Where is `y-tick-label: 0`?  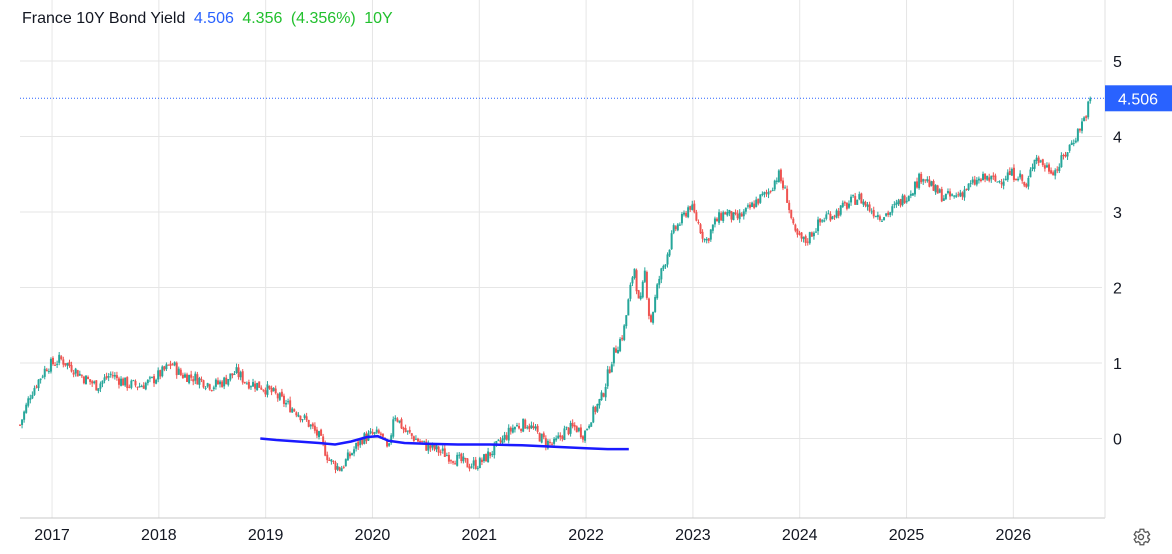
y-tick-label: 0 is located at coordinates (1117, 440).